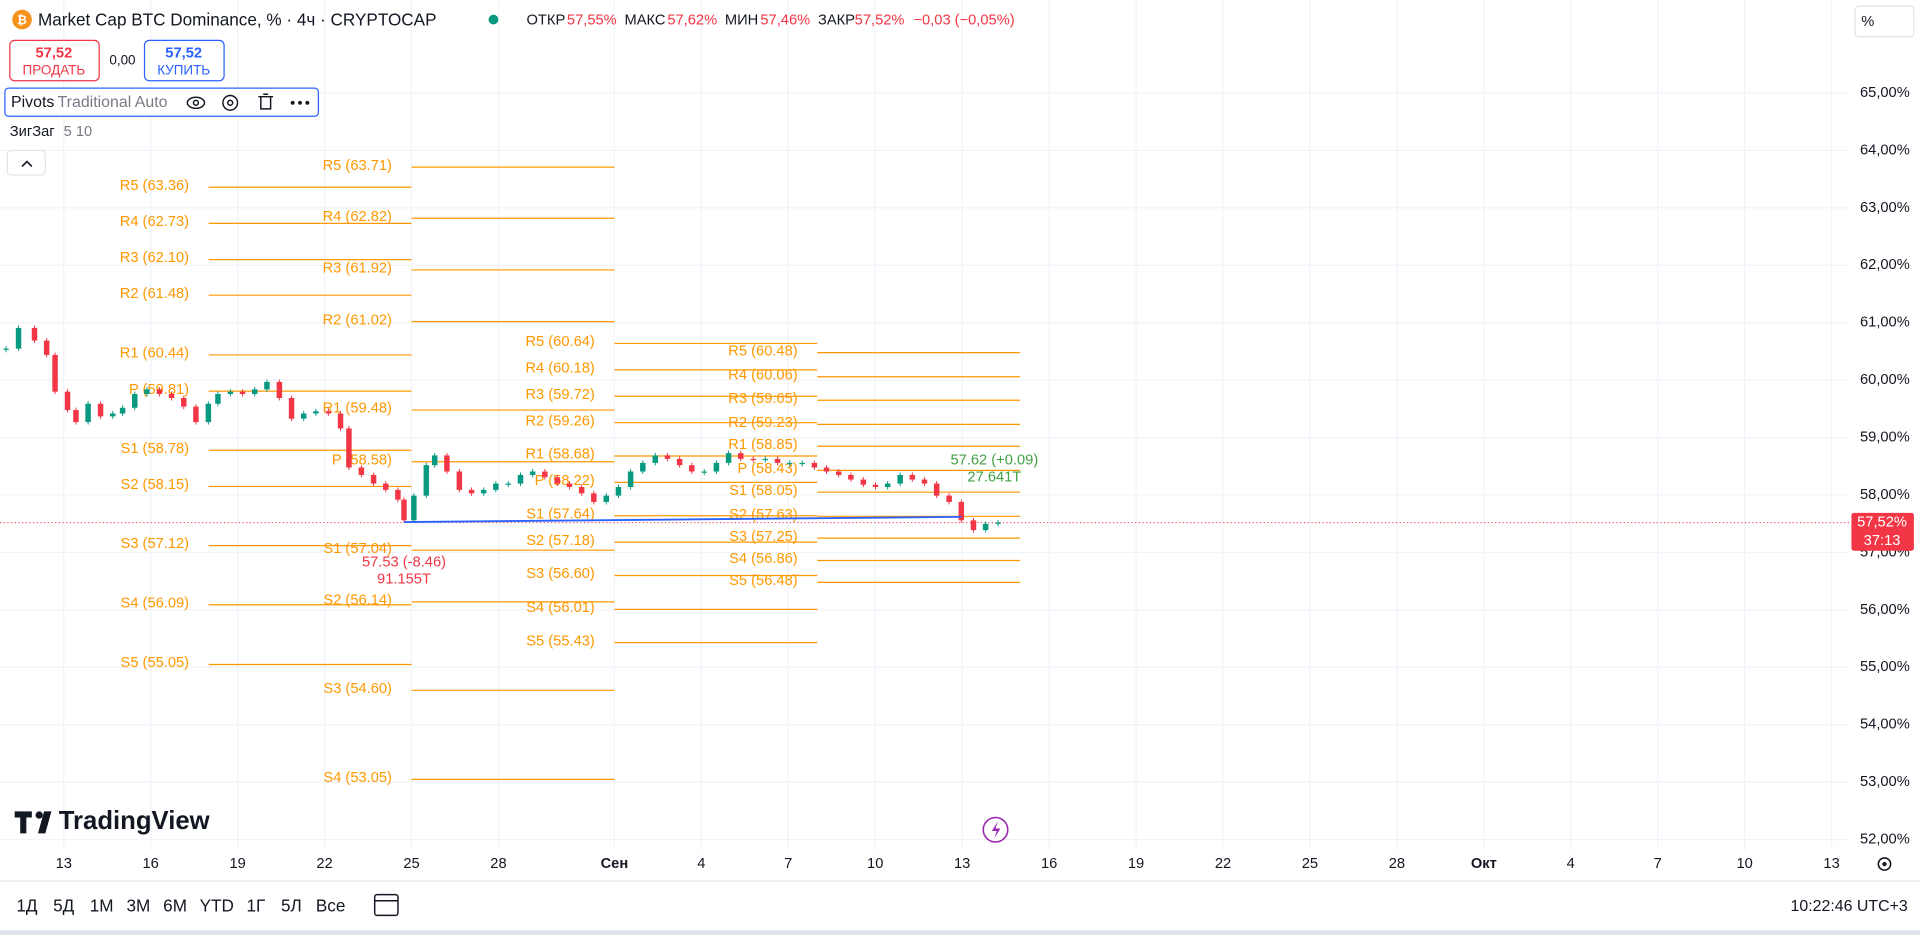 The image size is (1920, 935). I want to click on settings-core, so click(230, 102).